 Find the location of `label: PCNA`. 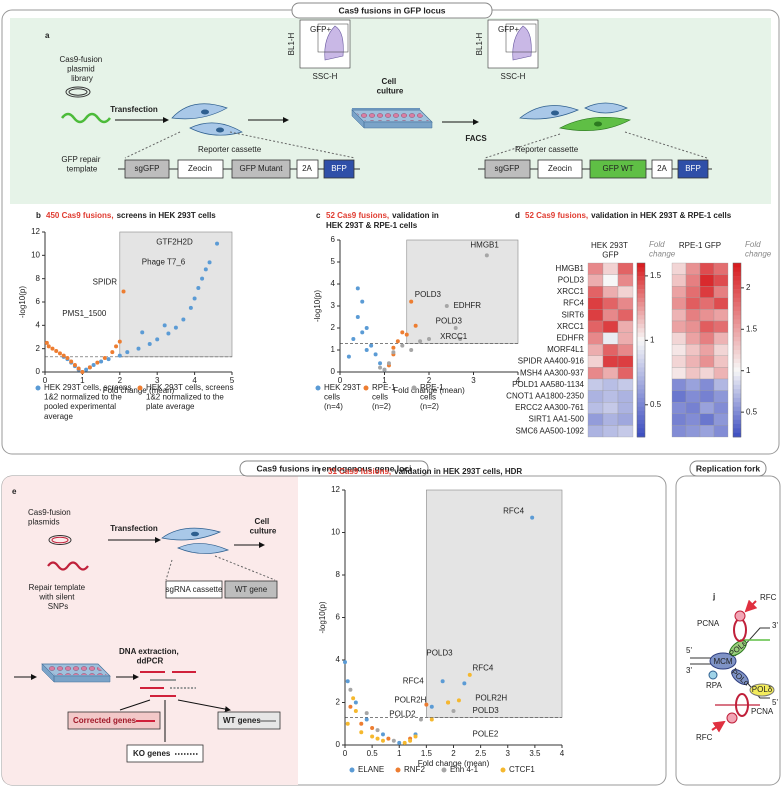

label: PCNA is located at coordinates (708, 623).